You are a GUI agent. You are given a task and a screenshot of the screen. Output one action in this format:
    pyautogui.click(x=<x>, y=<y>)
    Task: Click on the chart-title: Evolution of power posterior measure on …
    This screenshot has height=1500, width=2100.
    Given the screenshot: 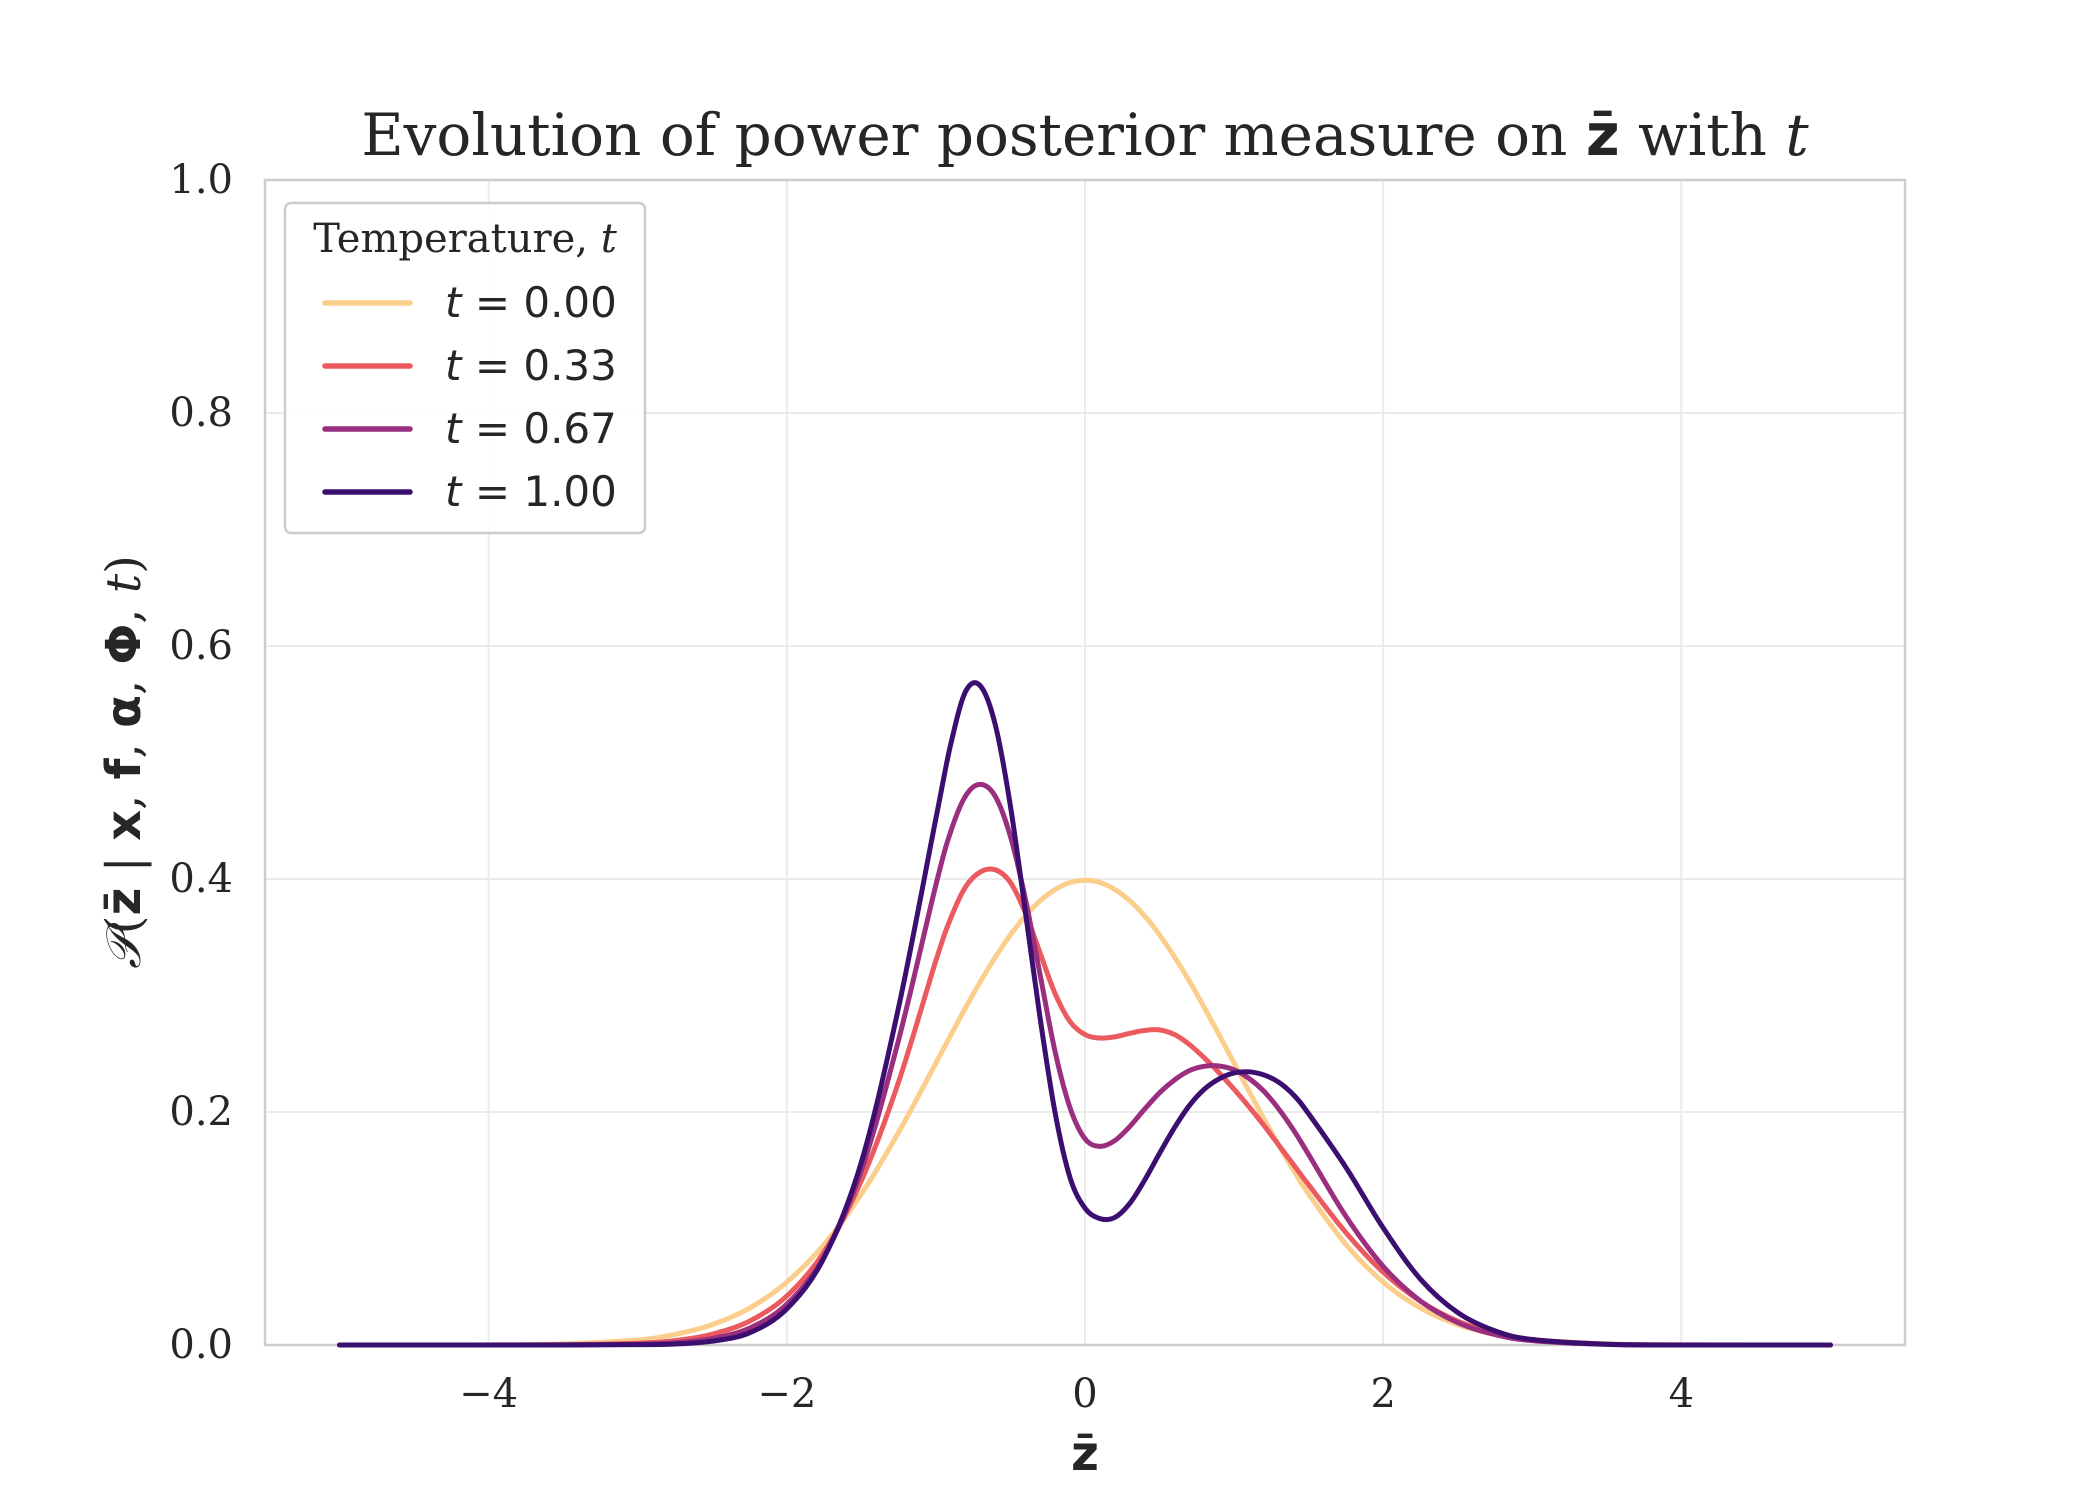 What is the action you would take?
    pyautogui.click(x=1085, y=135)
    